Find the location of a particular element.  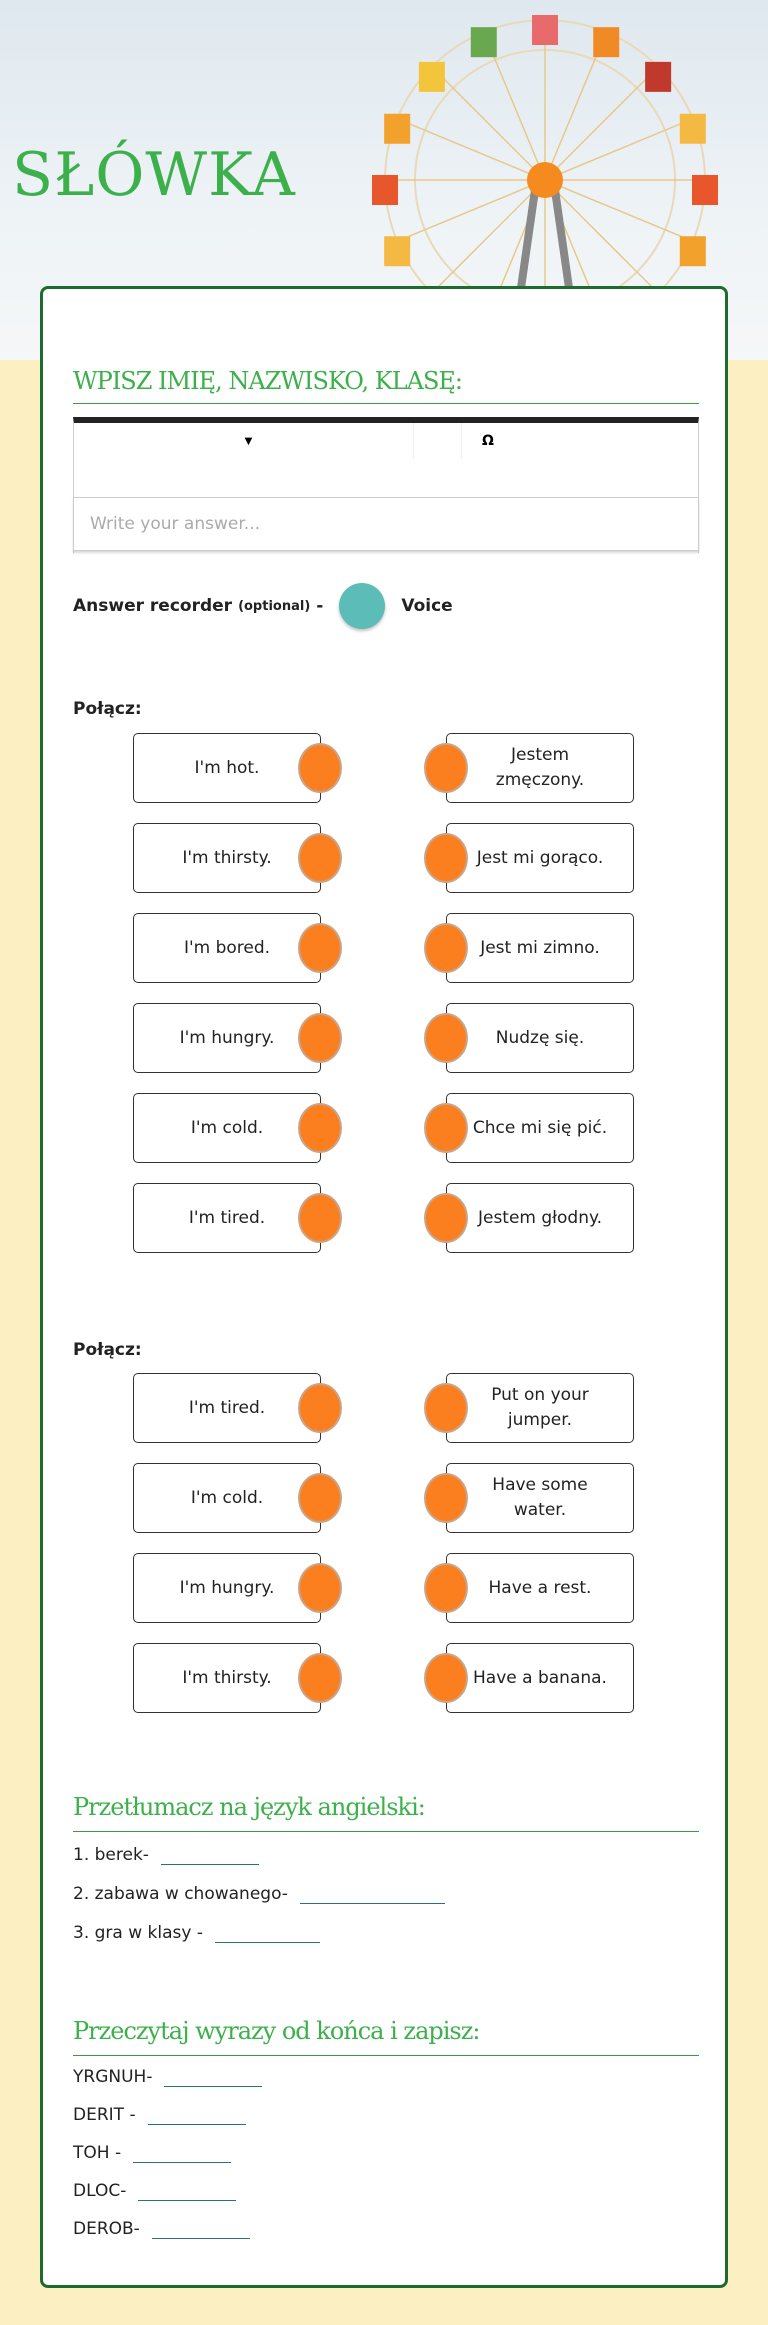

match-right-item: Have a banana. is located at coordinates (540, 1678).